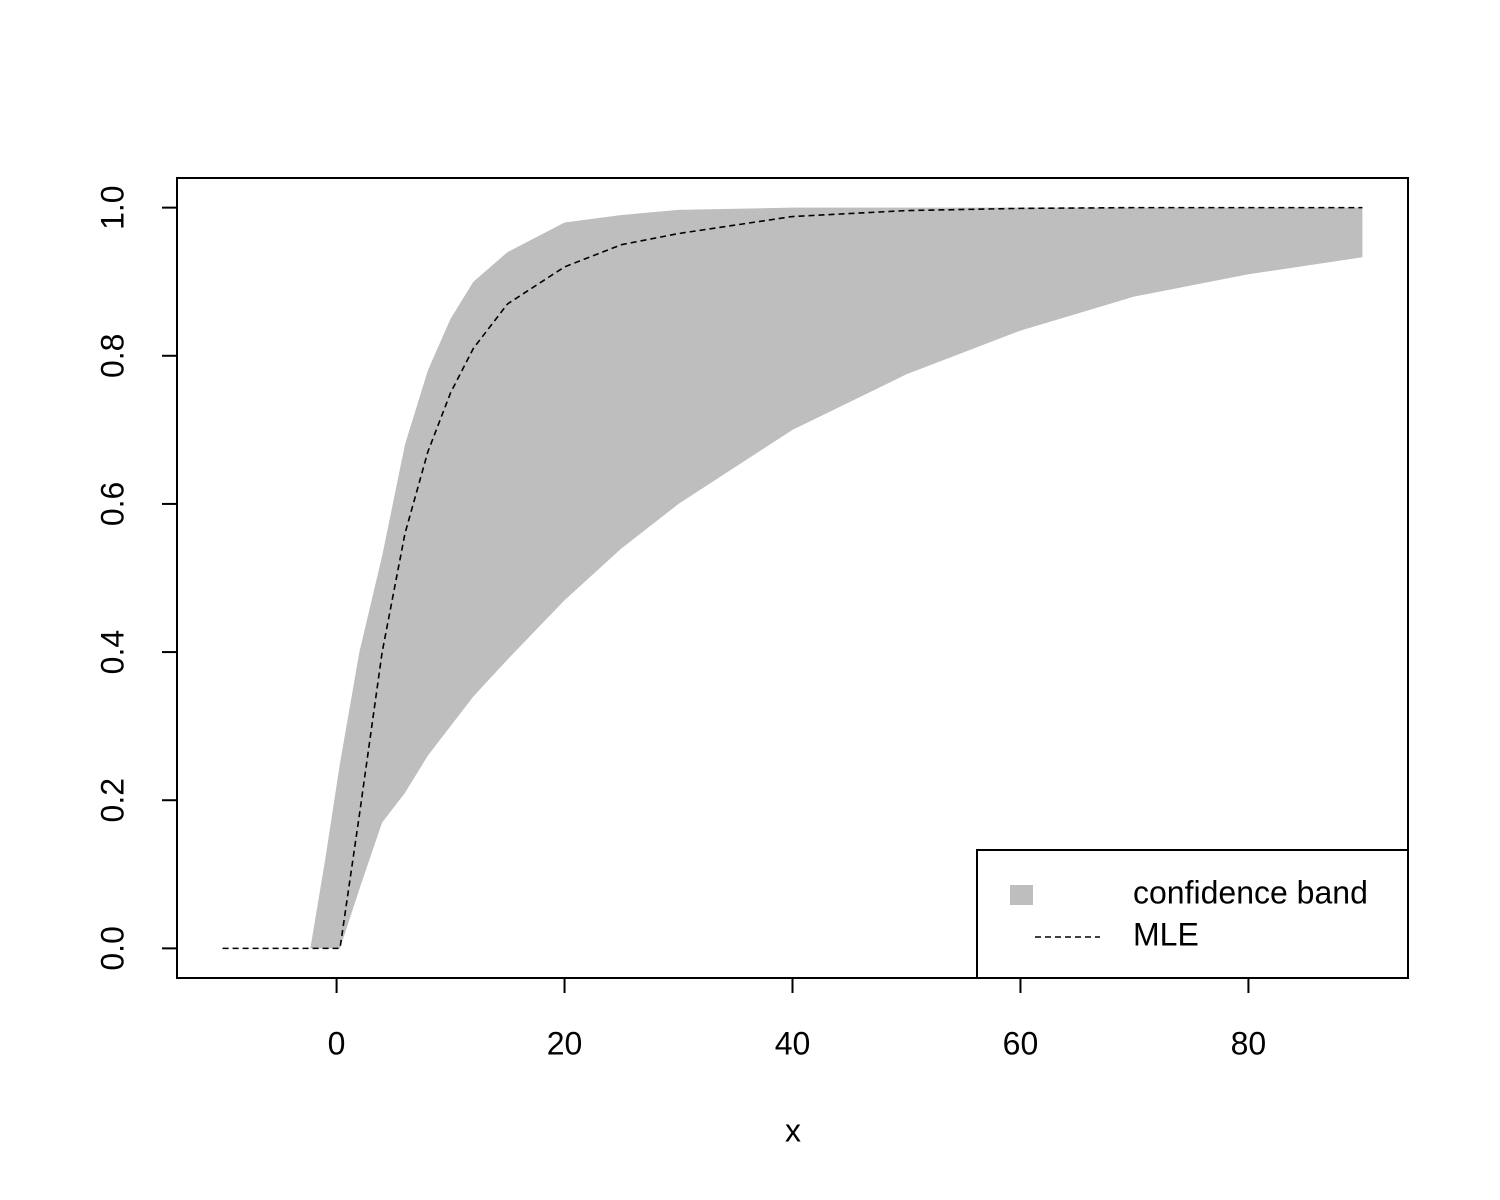 This screenshot has height=1200, width=1500. What do you see at coordinates (112, 800) in the screenshot?
I see `y-tick-label: 0.2` at bounding box center [112, 800].